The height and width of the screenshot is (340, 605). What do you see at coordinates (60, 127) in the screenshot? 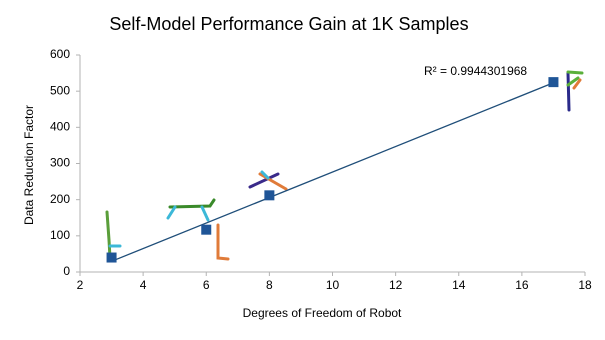
I see `y-tick-label: 400` at bounding box center [60, 127].